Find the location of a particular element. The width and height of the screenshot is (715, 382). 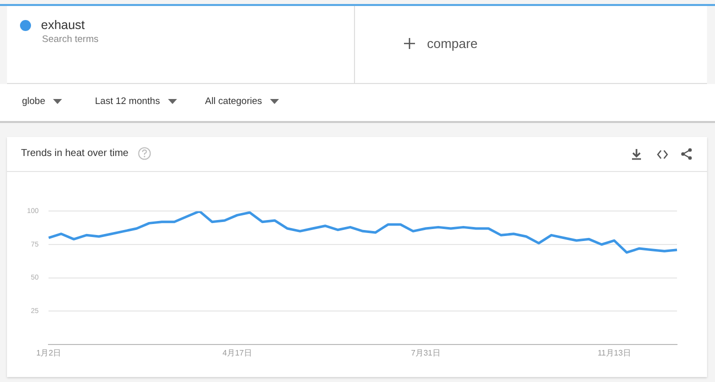

text: All categories is located at coordinates (233, 101).